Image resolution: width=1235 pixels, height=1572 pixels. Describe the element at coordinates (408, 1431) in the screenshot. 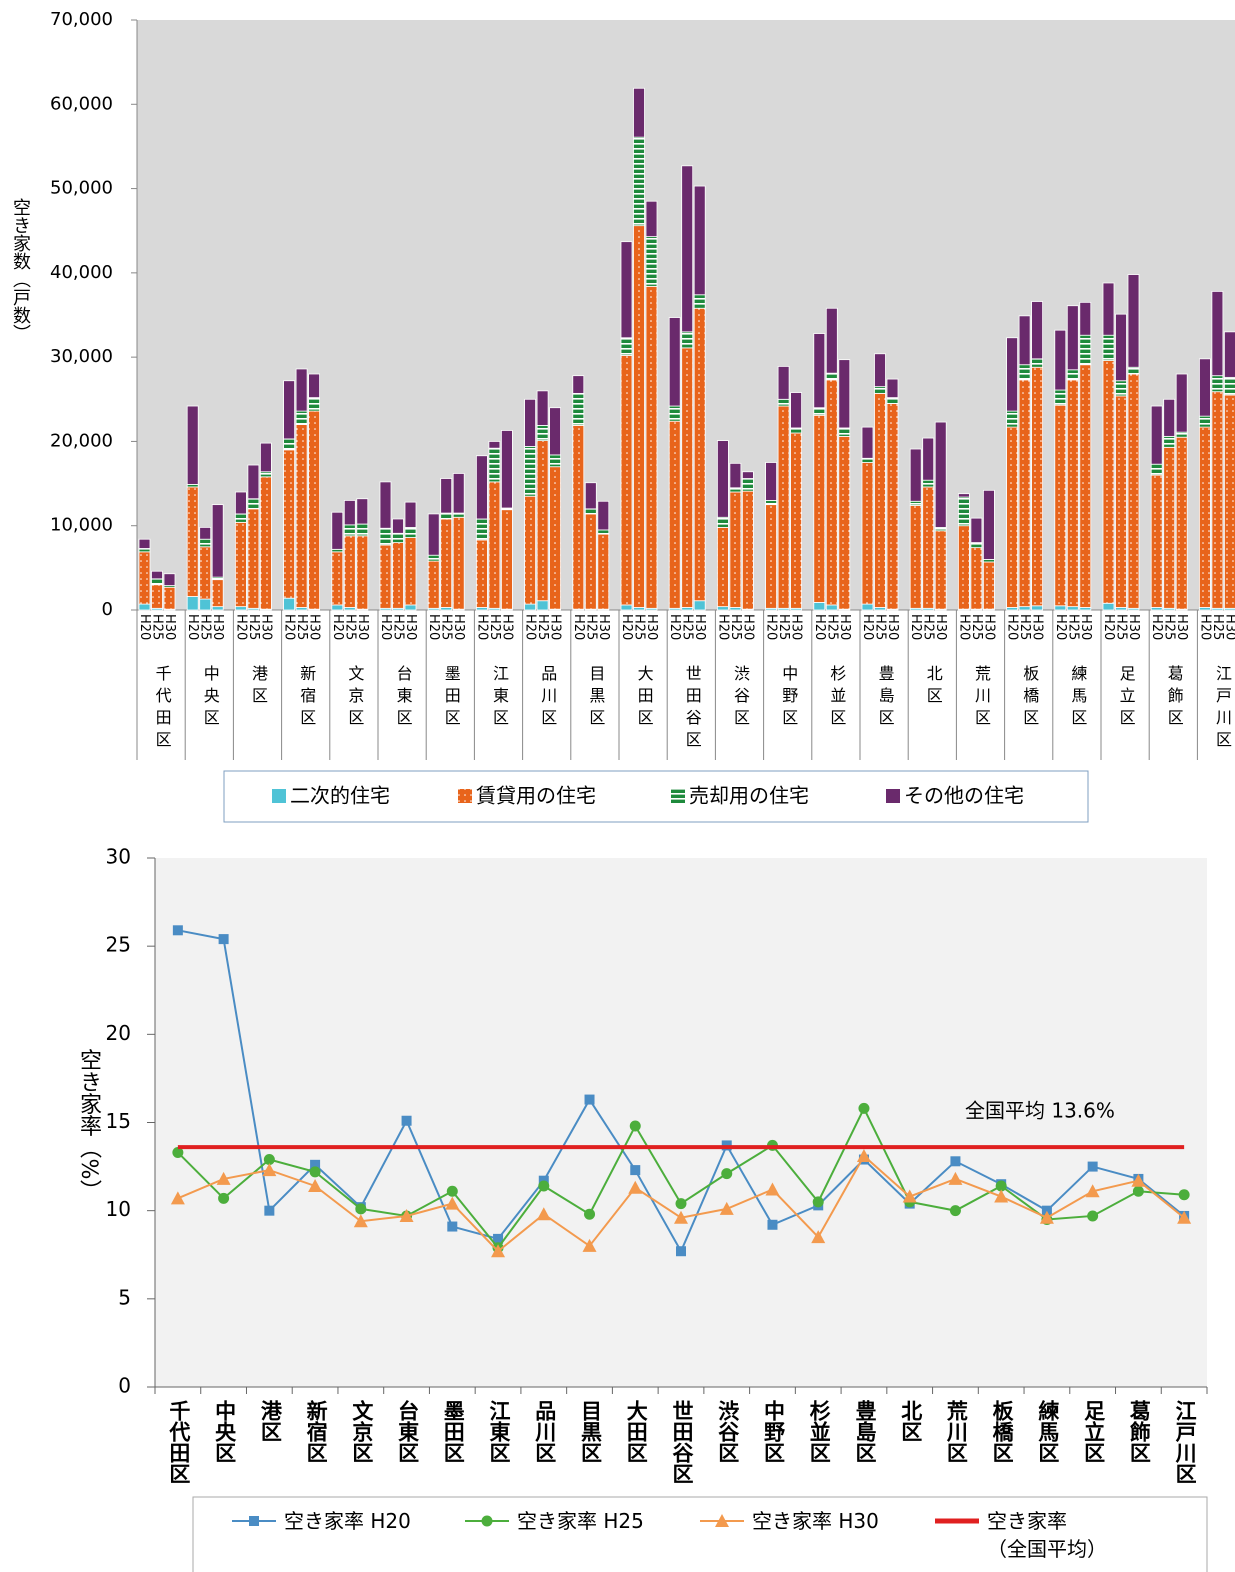

I see `x-tick-label: 台東区` at that location.